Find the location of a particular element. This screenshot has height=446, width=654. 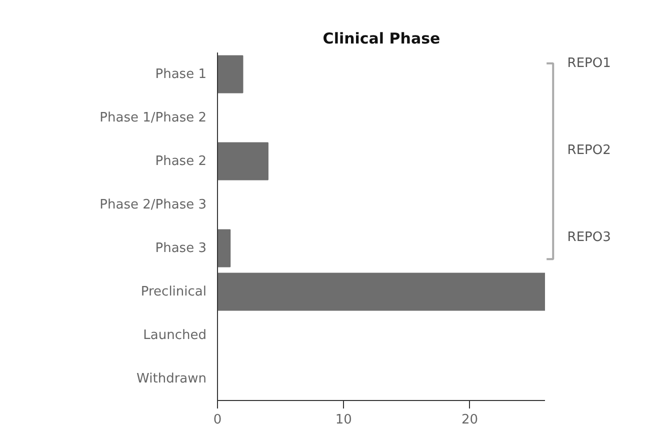

y-tick-label: Preclinical is located at coordinates (173, 292).